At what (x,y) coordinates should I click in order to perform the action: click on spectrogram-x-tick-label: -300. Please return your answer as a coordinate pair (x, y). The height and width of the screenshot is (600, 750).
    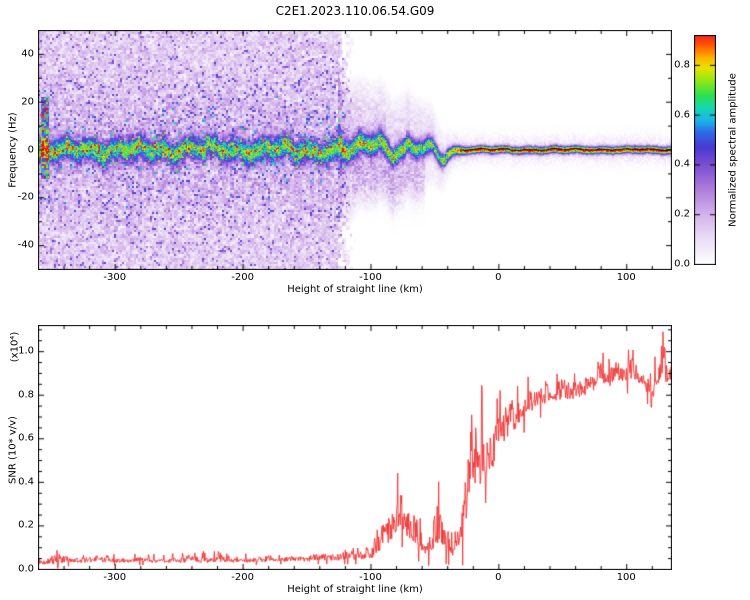
    Looking at the image, I should click on (115, 277).